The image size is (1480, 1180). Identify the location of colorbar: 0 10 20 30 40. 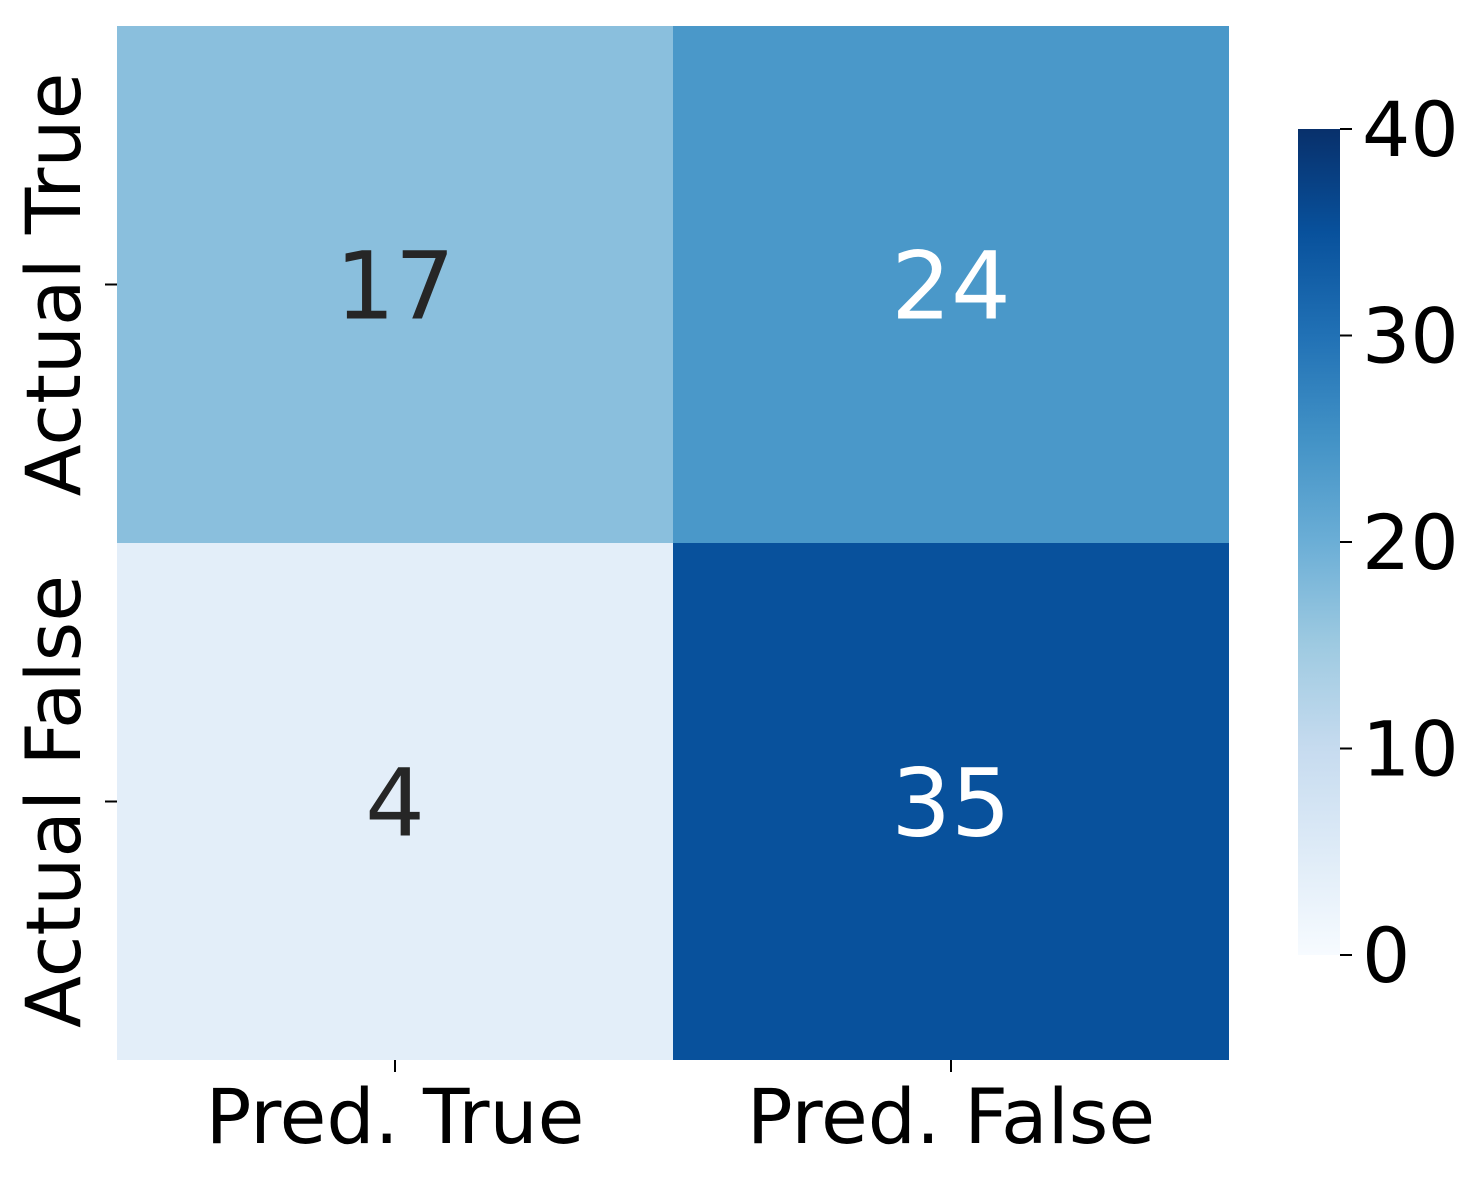
(1378, 542).